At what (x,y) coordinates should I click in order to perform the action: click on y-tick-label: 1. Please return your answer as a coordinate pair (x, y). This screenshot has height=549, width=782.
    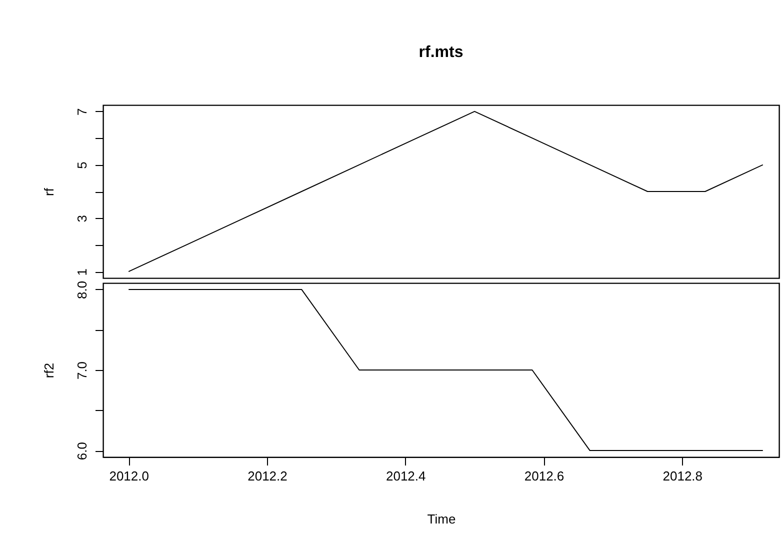
    Looking at the image, I should click on (82, 272).